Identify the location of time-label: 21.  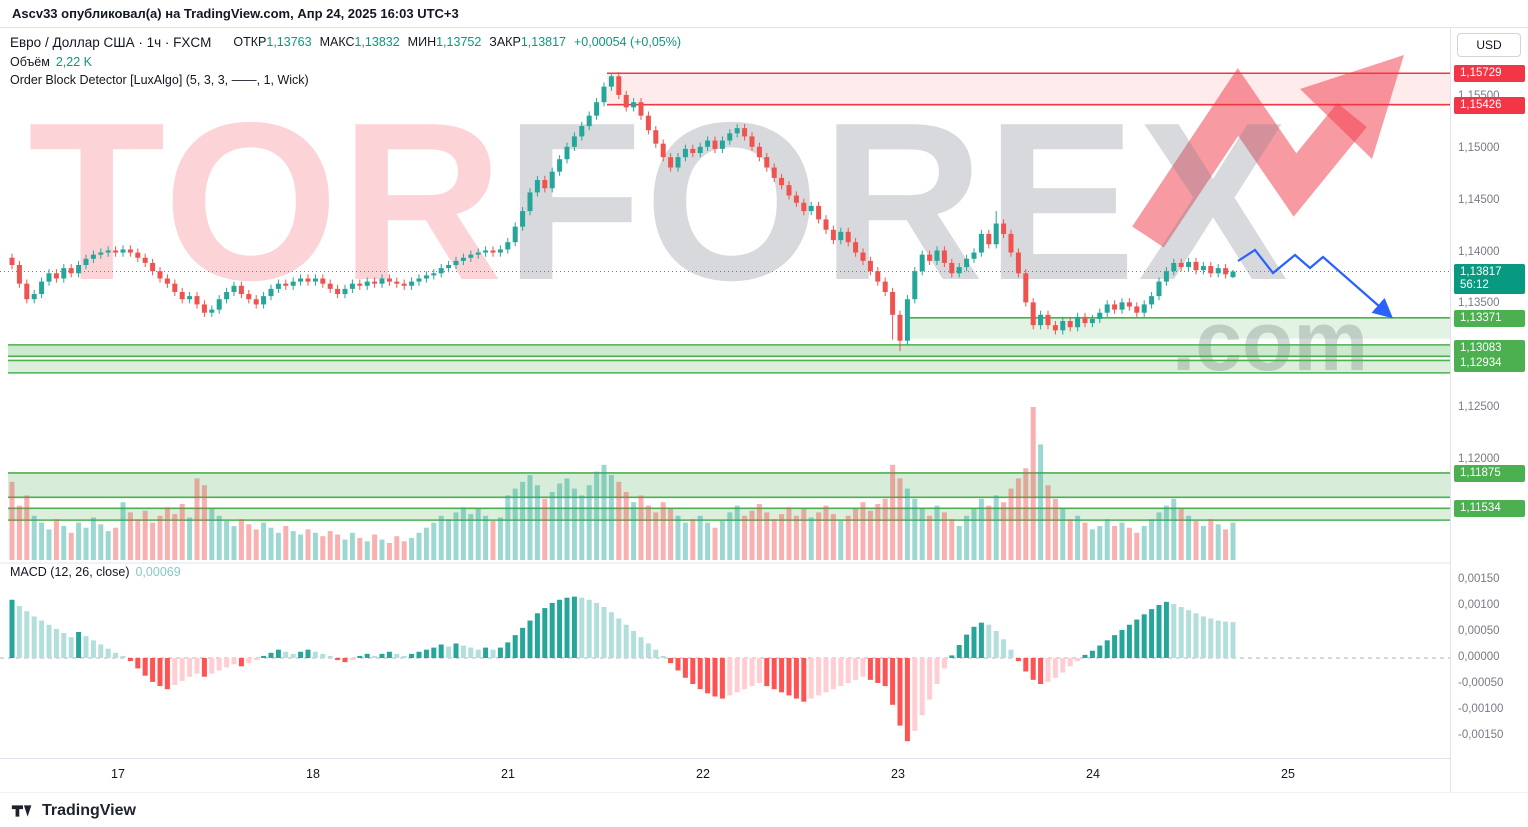
(508, 774).